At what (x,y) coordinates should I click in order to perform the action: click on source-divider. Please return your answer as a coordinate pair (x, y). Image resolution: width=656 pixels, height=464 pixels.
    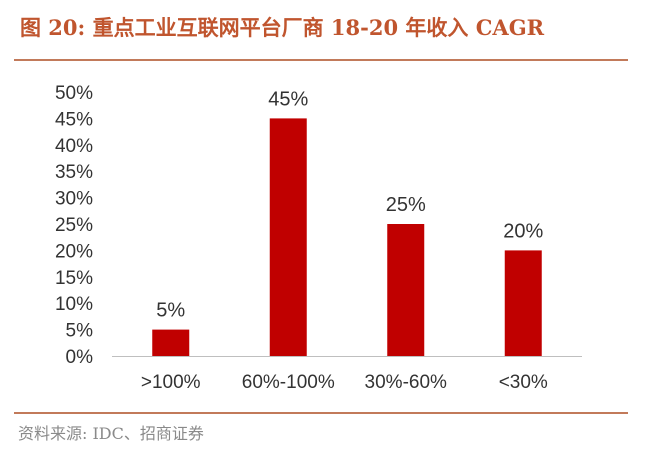
    Looking at the image, I should click on (321, 413).